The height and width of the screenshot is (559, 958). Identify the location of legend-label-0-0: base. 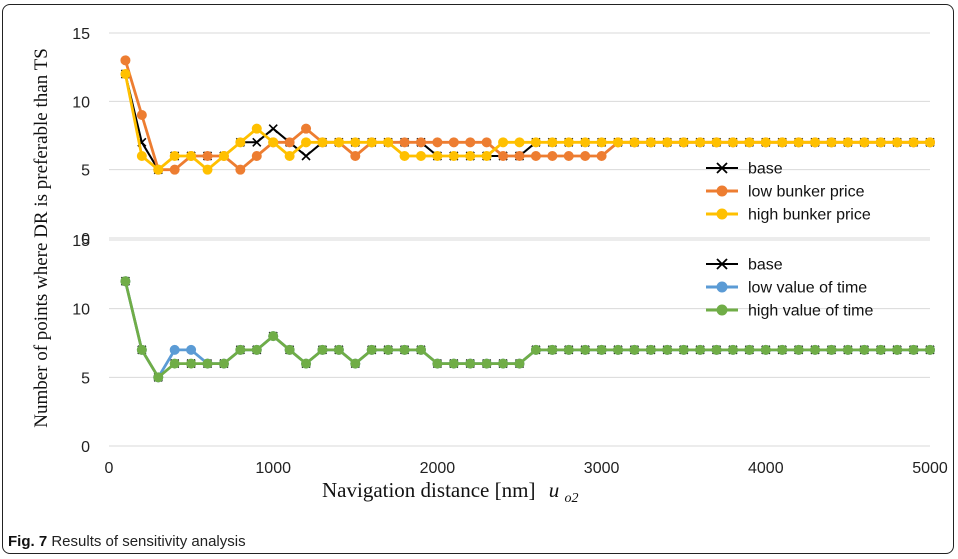
(765, 169).